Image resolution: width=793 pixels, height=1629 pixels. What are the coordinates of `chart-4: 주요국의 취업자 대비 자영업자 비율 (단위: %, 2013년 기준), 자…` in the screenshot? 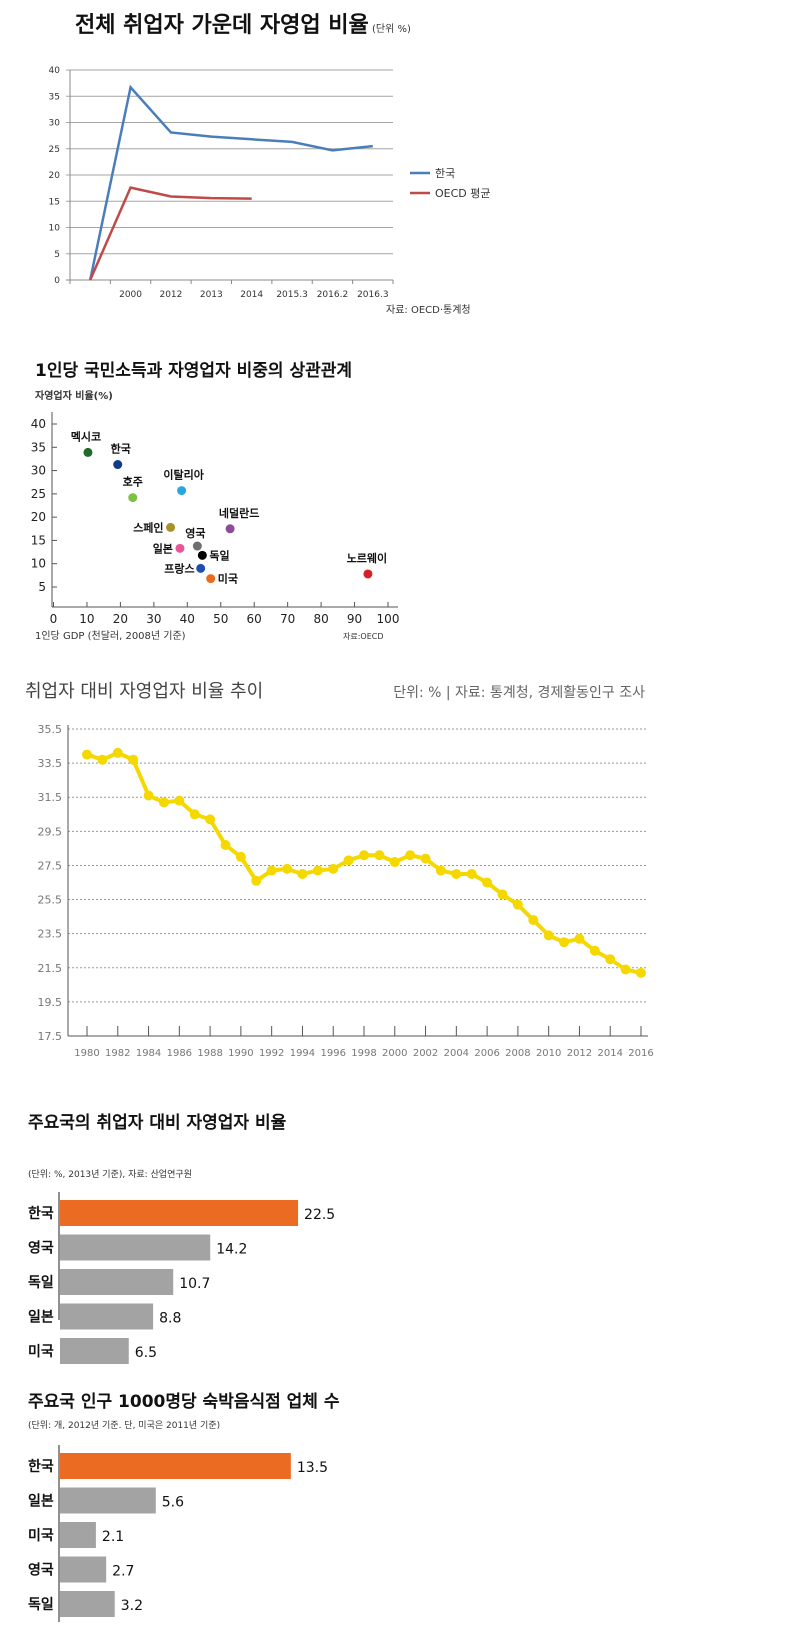 It's located at (181, 1238).